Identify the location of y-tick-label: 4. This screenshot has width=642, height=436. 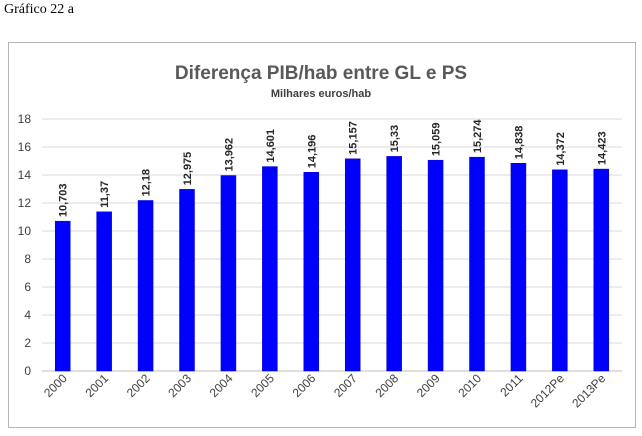
(27, 315).